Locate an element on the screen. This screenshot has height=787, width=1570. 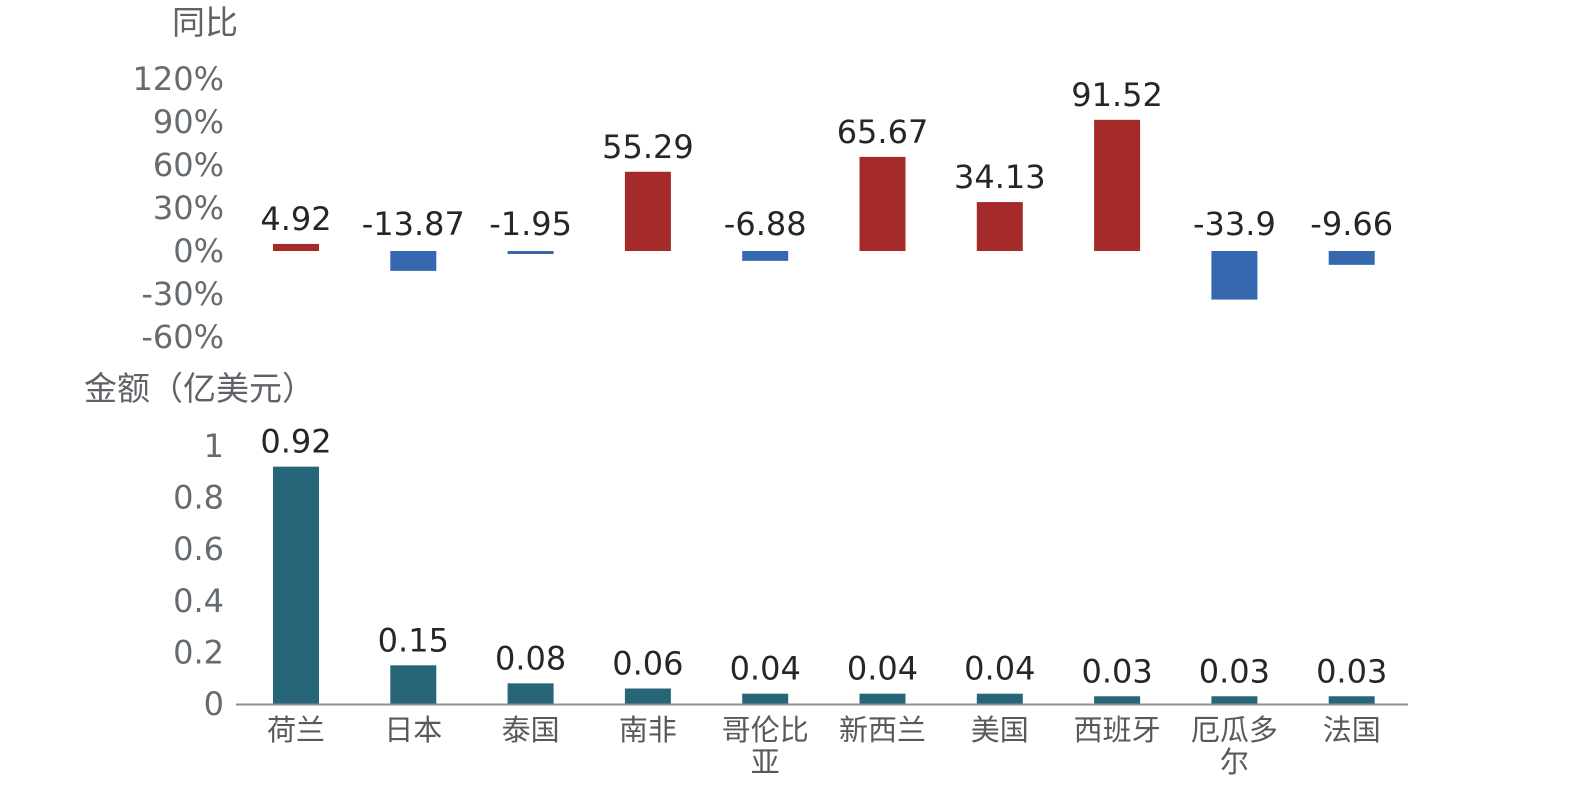
category-label-8: 厄瓜多尔 is located at coordinates (1234, 746).